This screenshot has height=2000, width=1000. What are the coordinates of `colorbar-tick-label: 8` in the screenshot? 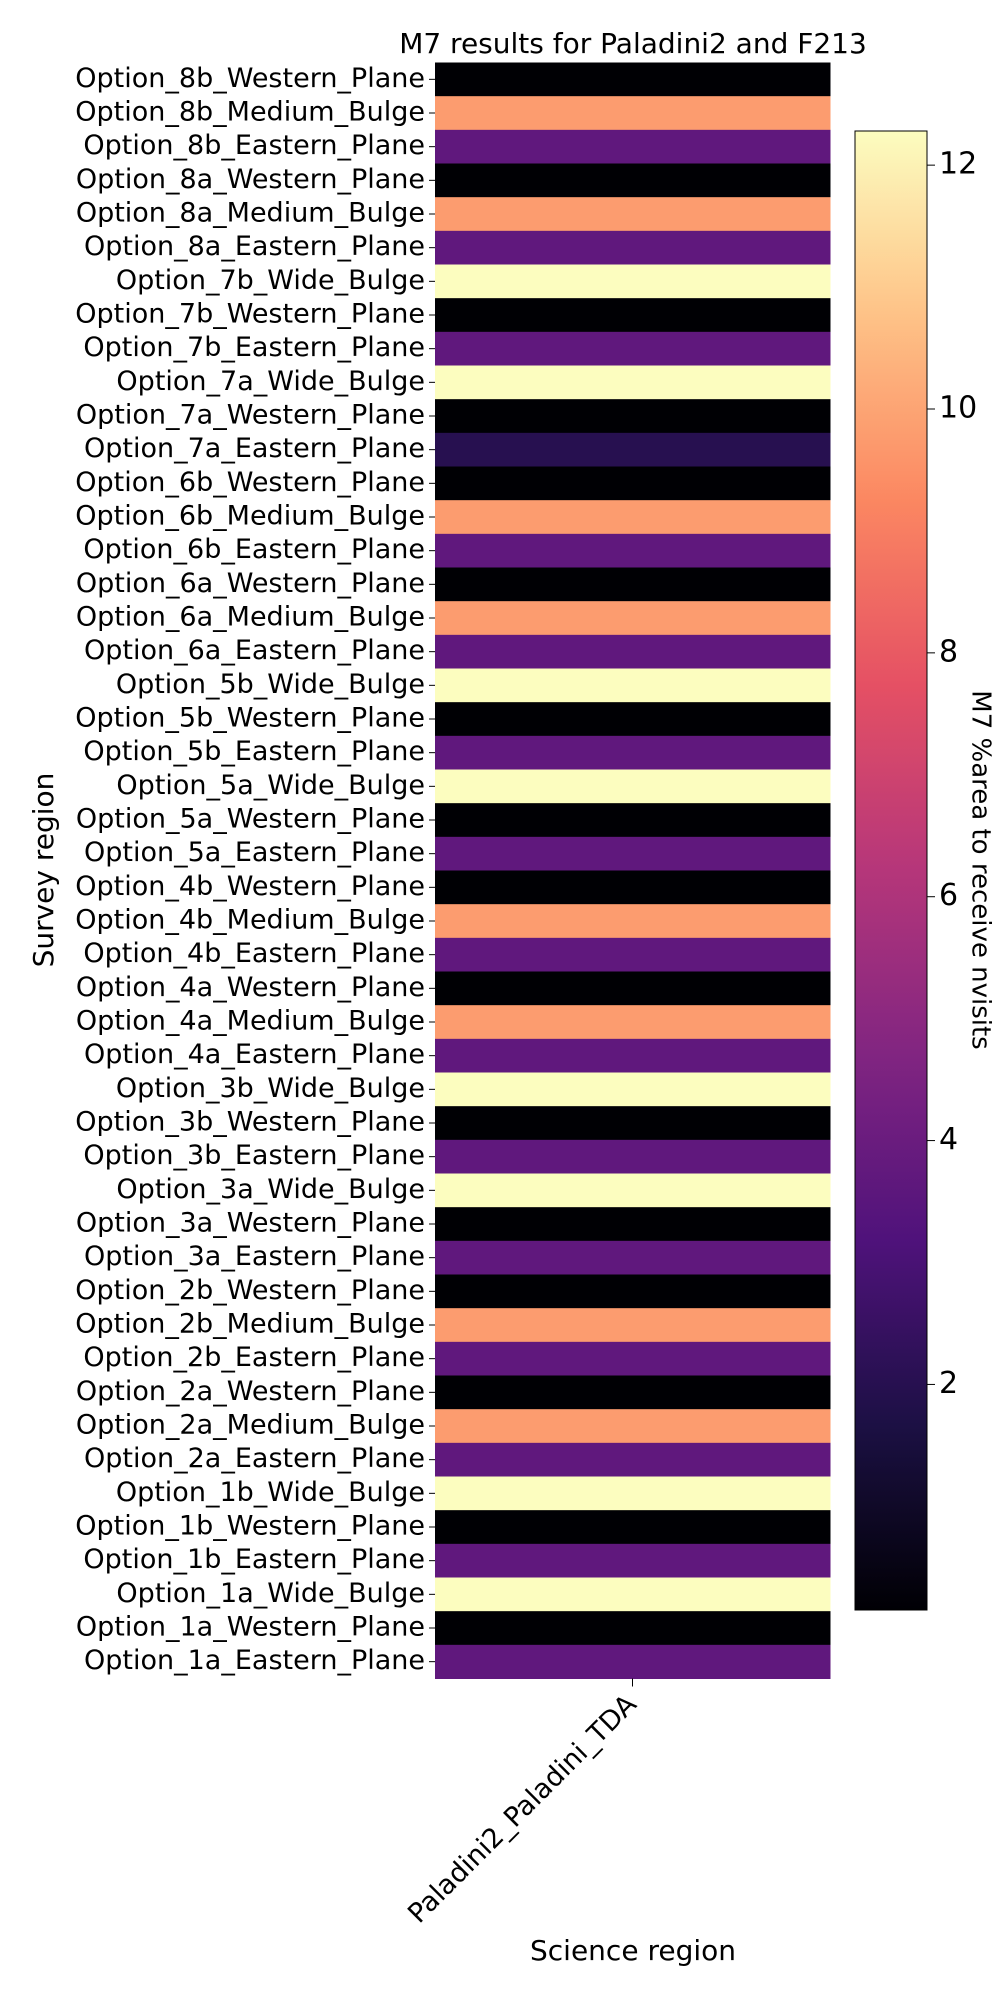 It's located at (948, 651).